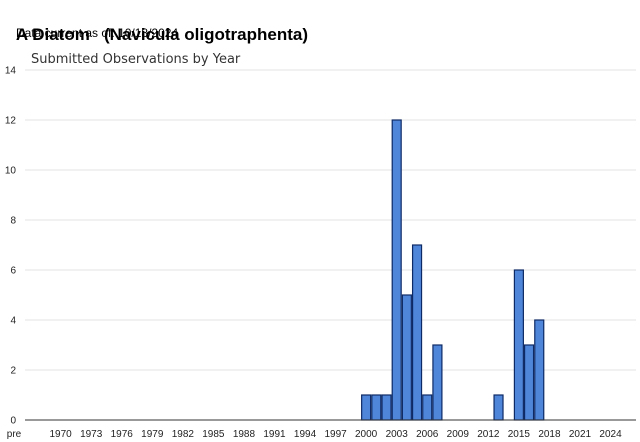 This screenshot has width=640, height=442. I want to click on y-tick-label: 6, so click(13, 271).